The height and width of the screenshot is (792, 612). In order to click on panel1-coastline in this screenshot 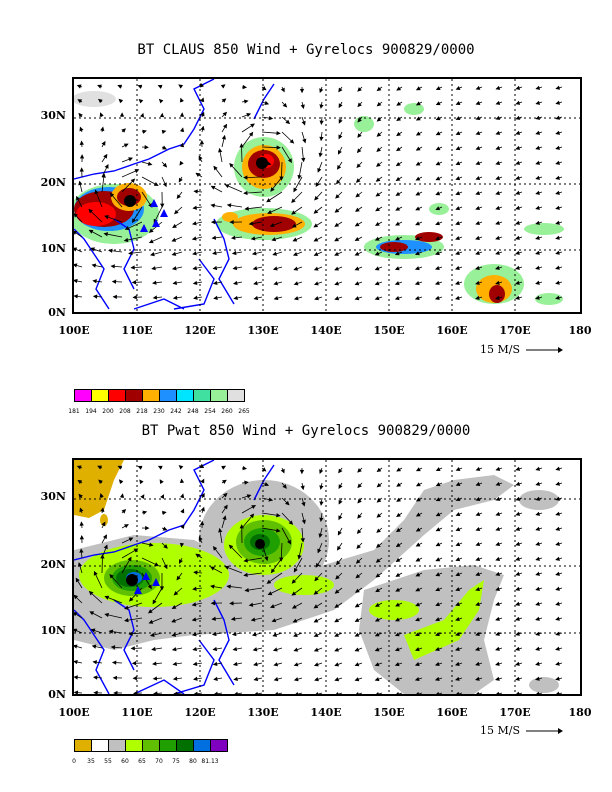, I will do `click(174, 194)`.